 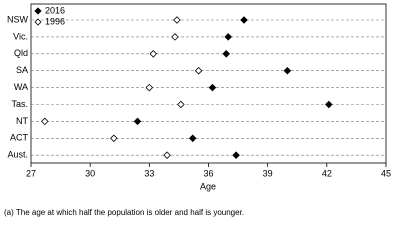 What do you see at coordinates (19, 104) in the screenshot?
I see `y-tick-label: Tas.` at bounding box center [19, 104].